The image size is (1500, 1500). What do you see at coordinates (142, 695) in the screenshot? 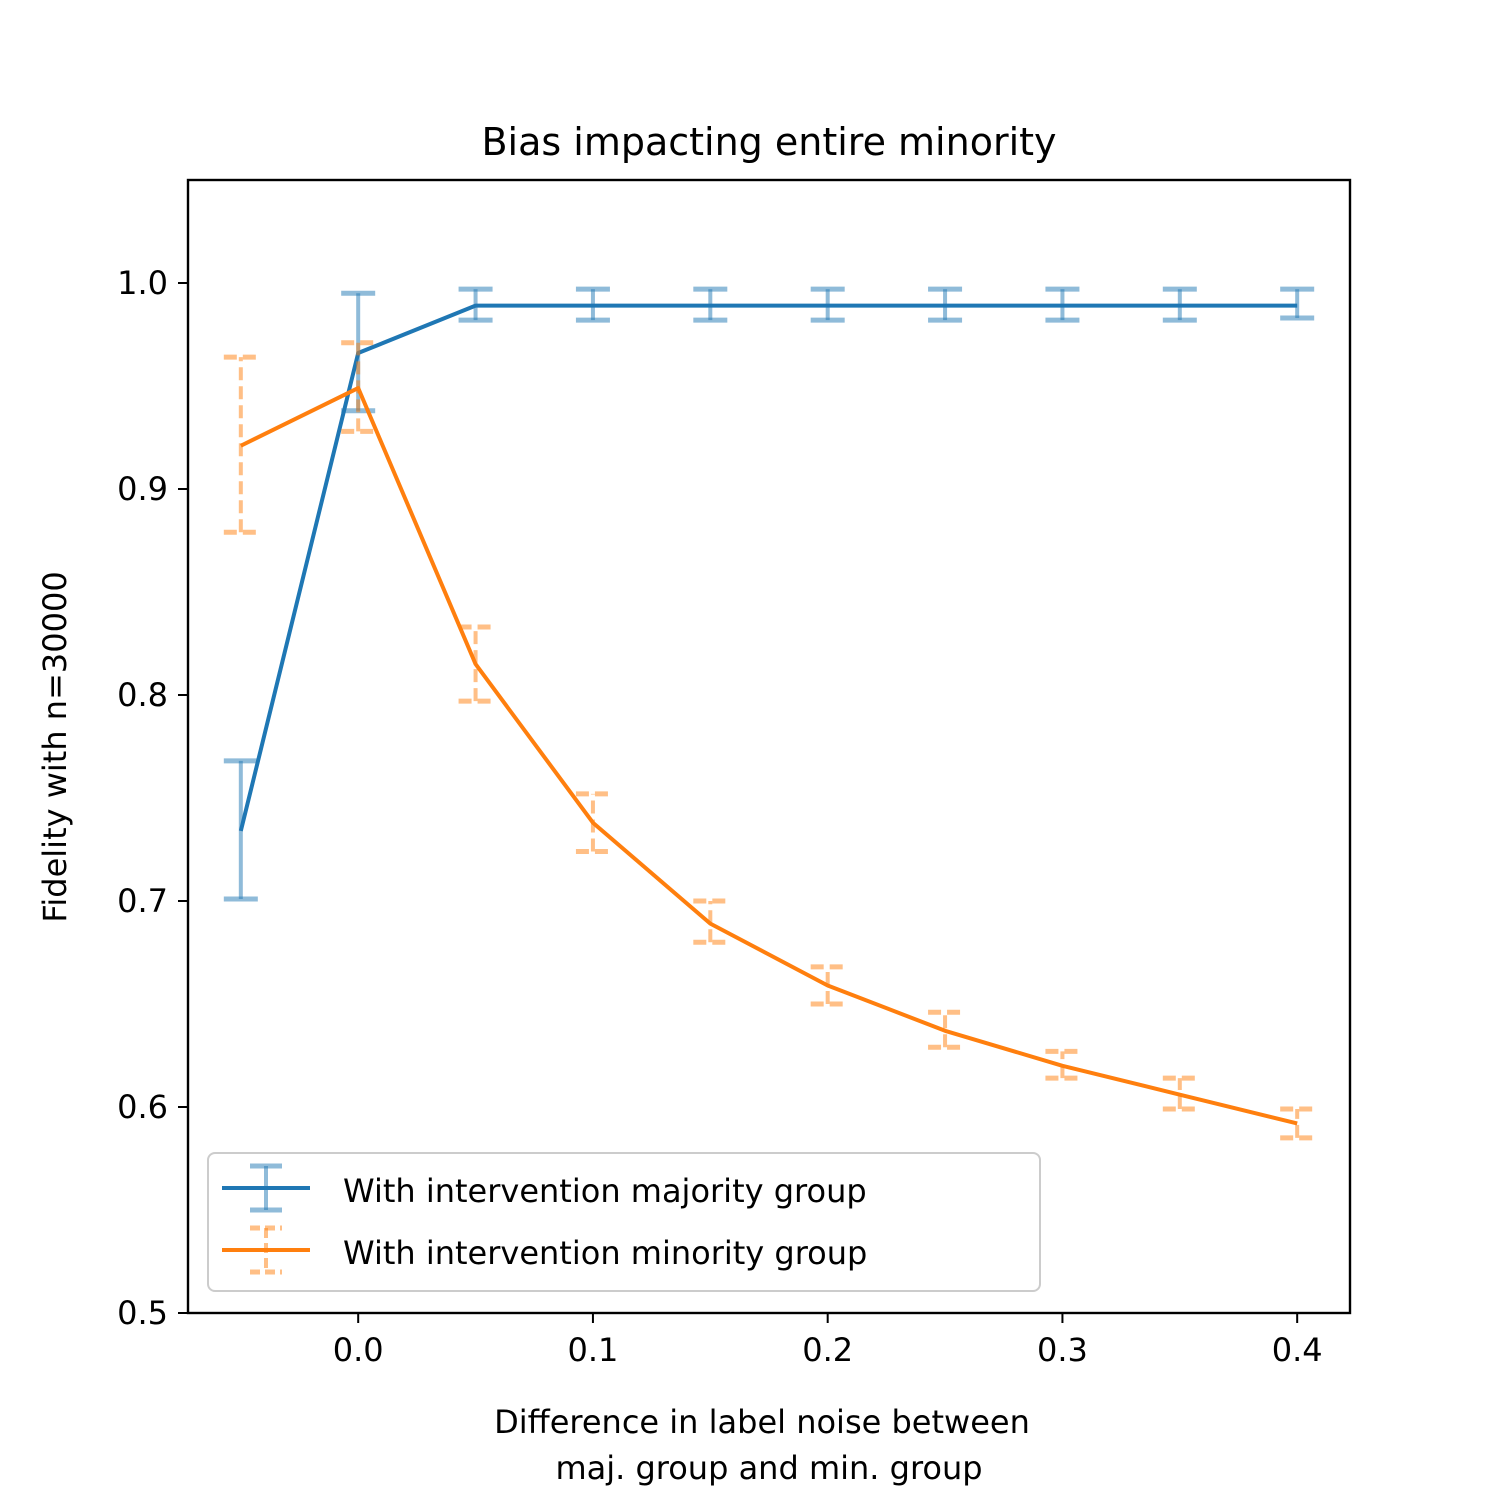
I see `y-tick-label: 0.8` at bounding box center [142, 695].